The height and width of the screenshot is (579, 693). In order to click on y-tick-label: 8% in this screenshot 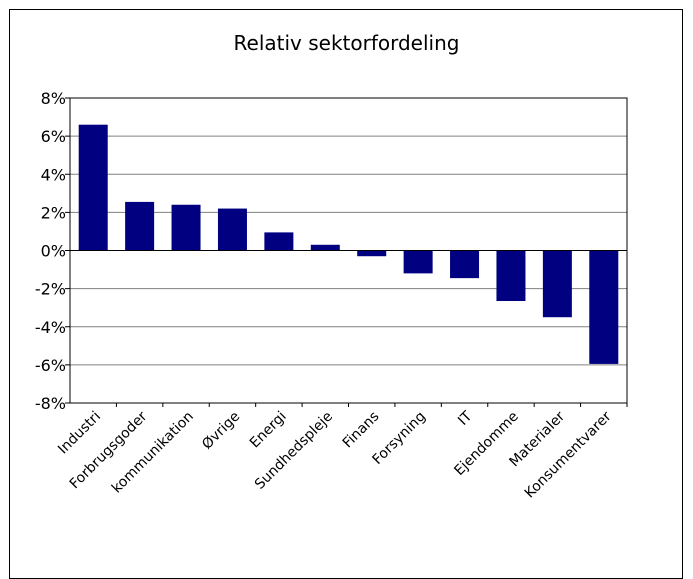, I will do `click(53, 98)`.